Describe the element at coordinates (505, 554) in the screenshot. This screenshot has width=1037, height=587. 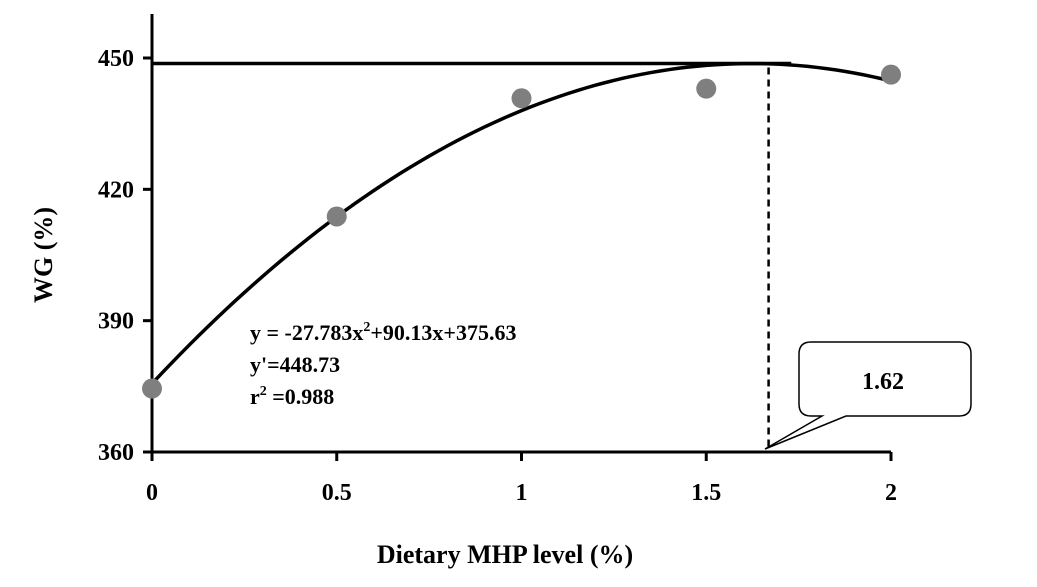
I see `x-axis-title: Dietary MHP level (%)` at that location.